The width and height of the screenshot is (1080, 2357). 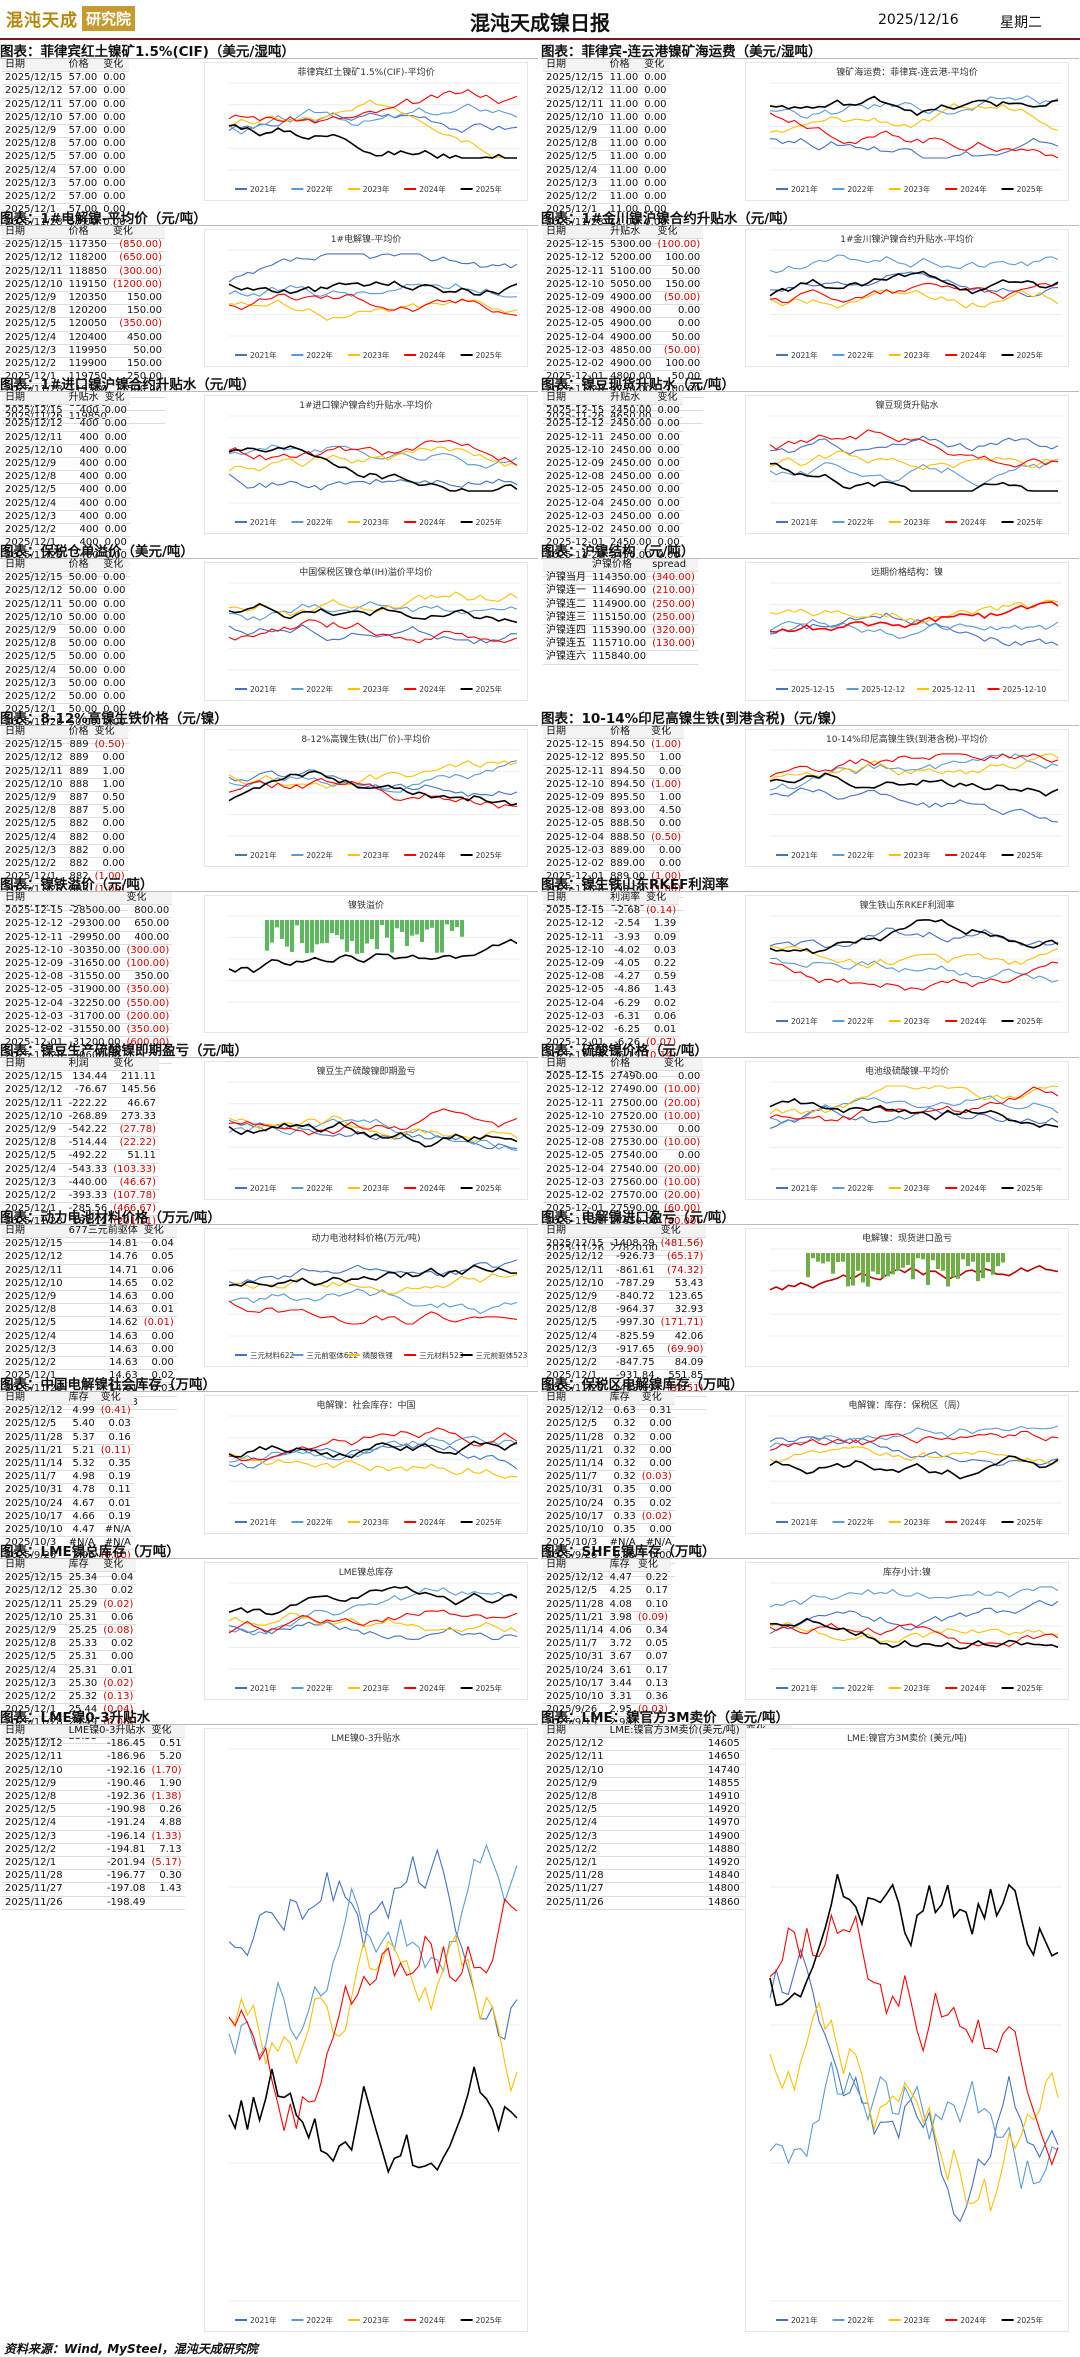 What do you see at coordinates (68, 1438) in the screenshot?
I see `table-row: 2025/11/28 5.37 0.16` at bounding box center [68, 1438].